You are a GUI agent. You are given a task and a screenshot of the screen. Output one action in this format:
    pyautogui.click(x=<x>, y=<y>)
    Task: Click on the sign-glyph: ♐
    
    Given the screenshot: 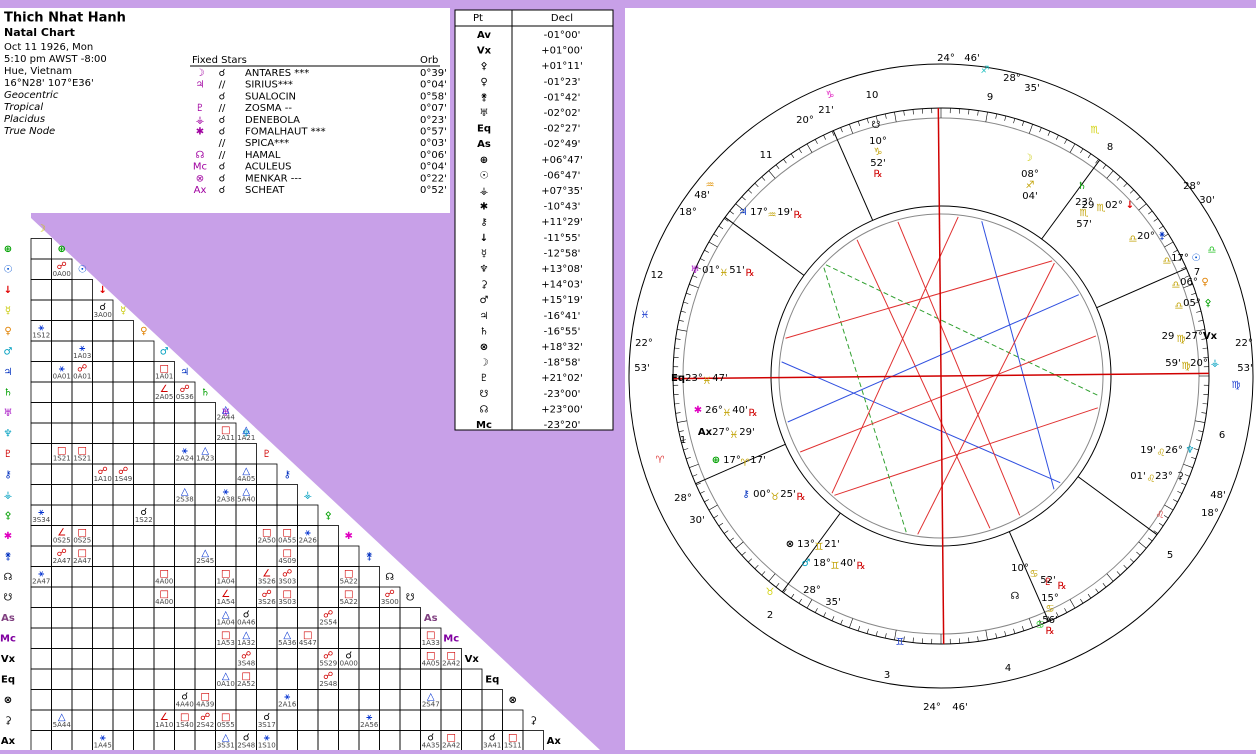 What is the action you would take?
    pyautogui.click(x=985, y=70)
    